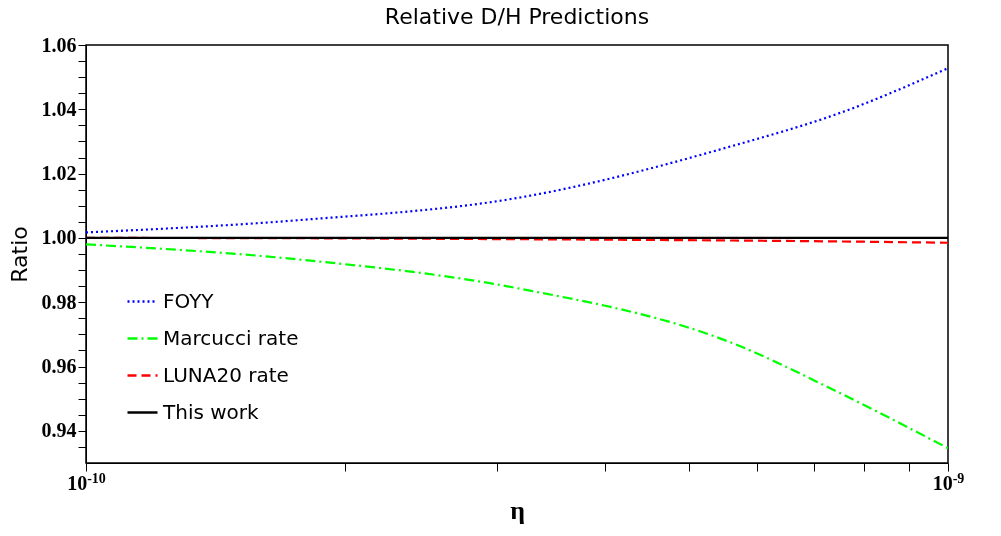 The width and height of the screenshot is (1001, 536). Describe the element at coordinates (211, 411) in the screenshot. I see `legend-label: This work` at that location.